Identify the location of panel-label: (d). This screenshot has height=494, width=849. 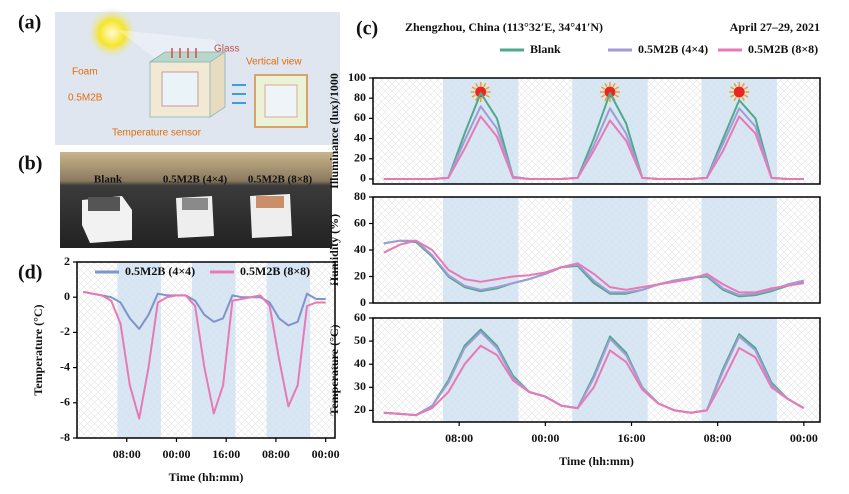
(30, 273).